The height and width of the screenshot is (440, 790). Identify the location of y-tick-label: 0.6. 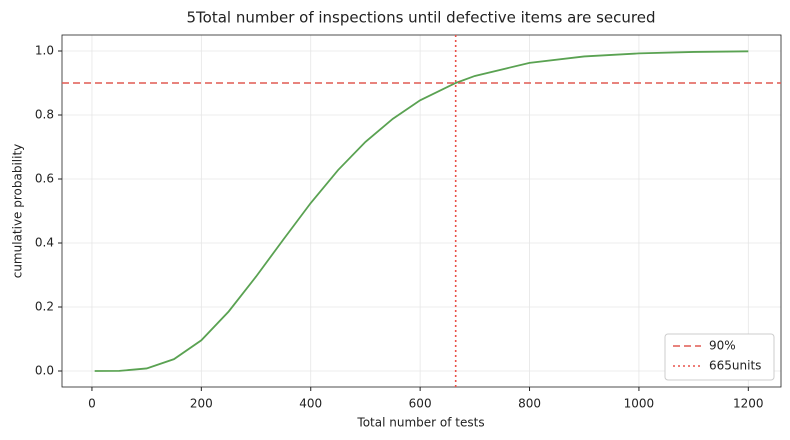
(44, 179).